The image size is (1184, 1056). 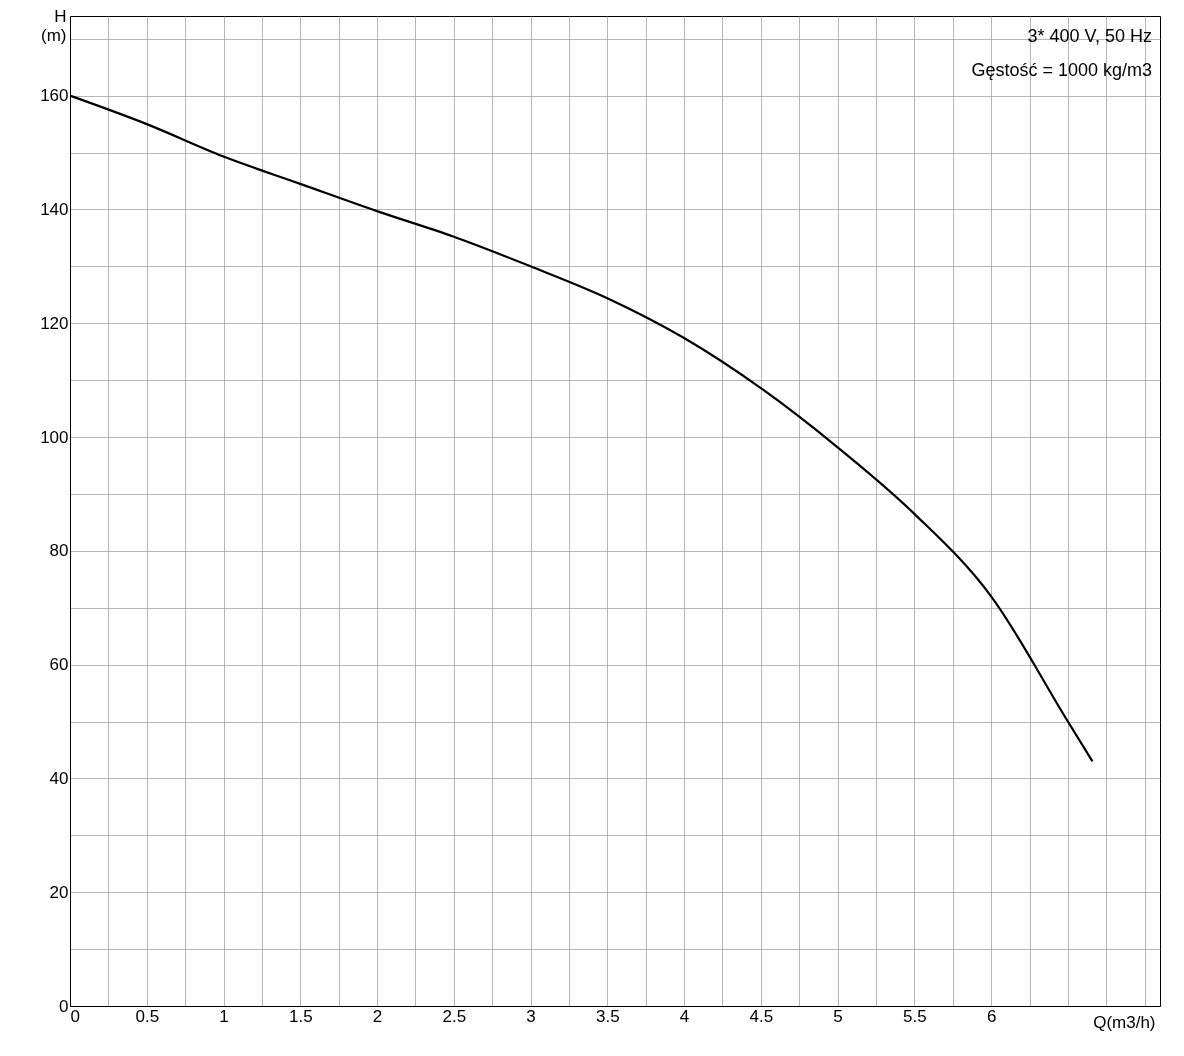 What do you see at coordinates (684, 1016) in the screenshot?
I see `x-tick-label: 4` at bounding box center [684, 1016].